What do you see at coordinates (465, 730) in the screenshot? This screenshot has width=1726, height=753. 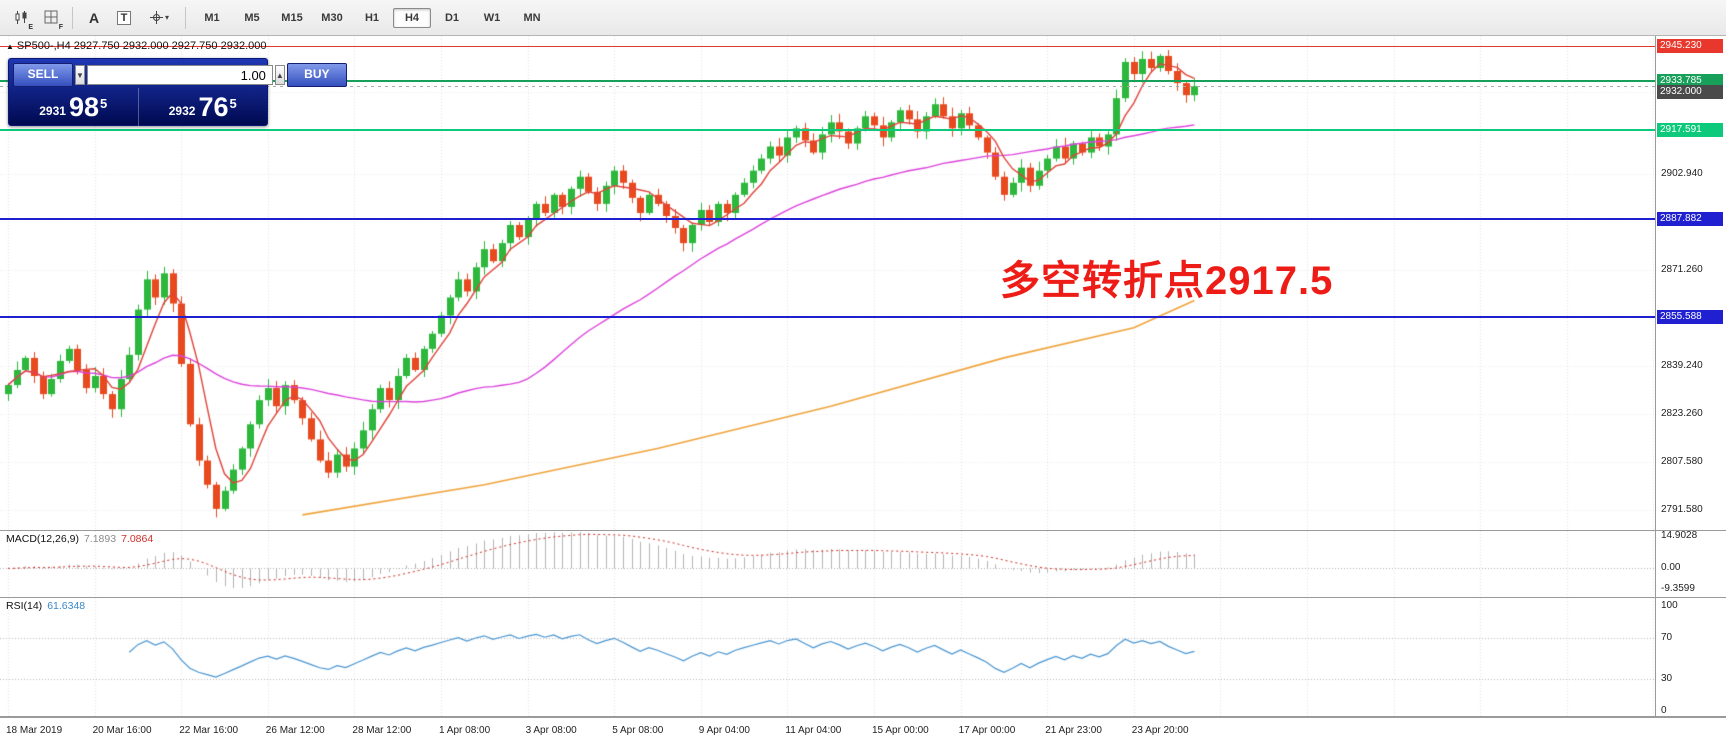 I see `time-label: 1 Apr 08:00` at bounding box center [465, 730].